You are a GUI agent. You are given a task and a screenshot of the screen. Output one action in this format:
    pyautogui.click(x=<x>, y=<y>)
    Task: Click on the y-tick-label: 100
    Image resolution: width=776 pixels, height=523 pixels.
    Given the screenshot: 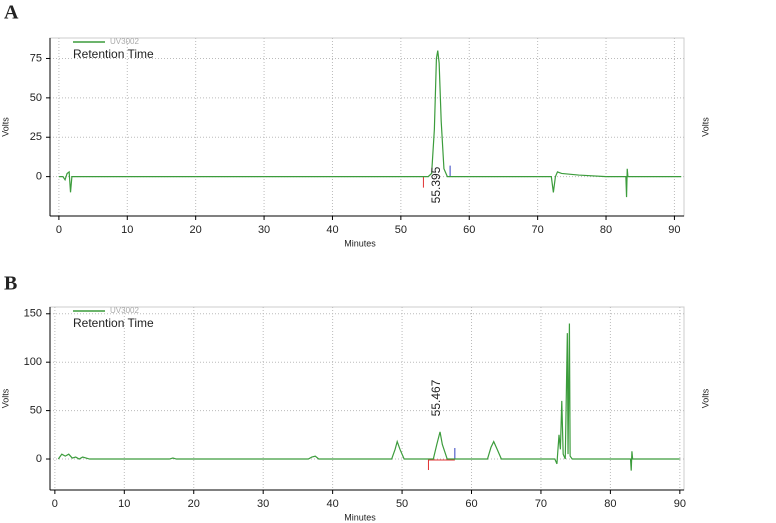 What is the action you would take?
    pyautogui.click(x=33, y=362)
    